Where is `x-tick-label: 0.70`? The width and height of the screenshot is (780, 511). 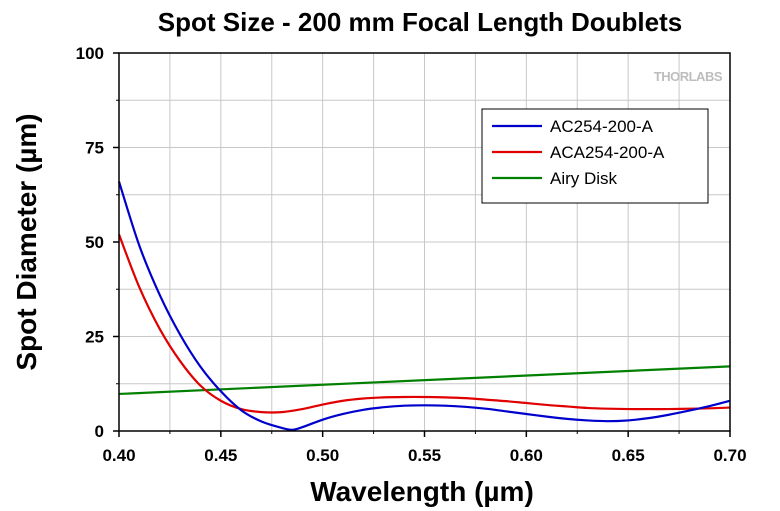
x-tick-label: 0.70 is located at coordinates (729, 455).